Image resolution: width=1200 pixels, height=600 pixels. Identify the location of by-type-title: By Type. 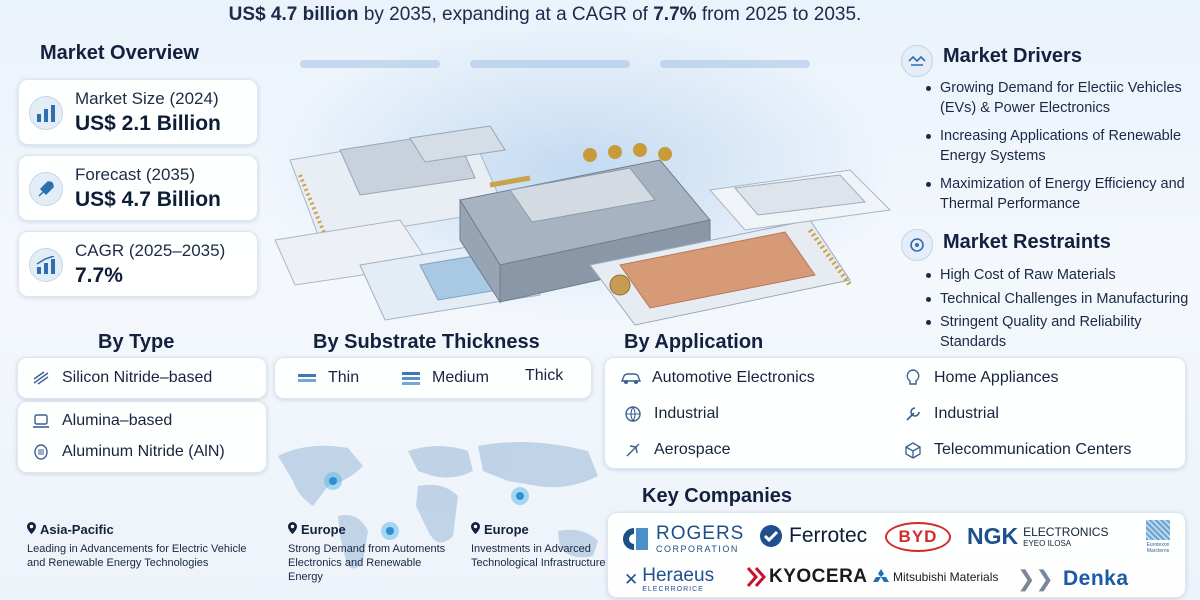
(136, 342).